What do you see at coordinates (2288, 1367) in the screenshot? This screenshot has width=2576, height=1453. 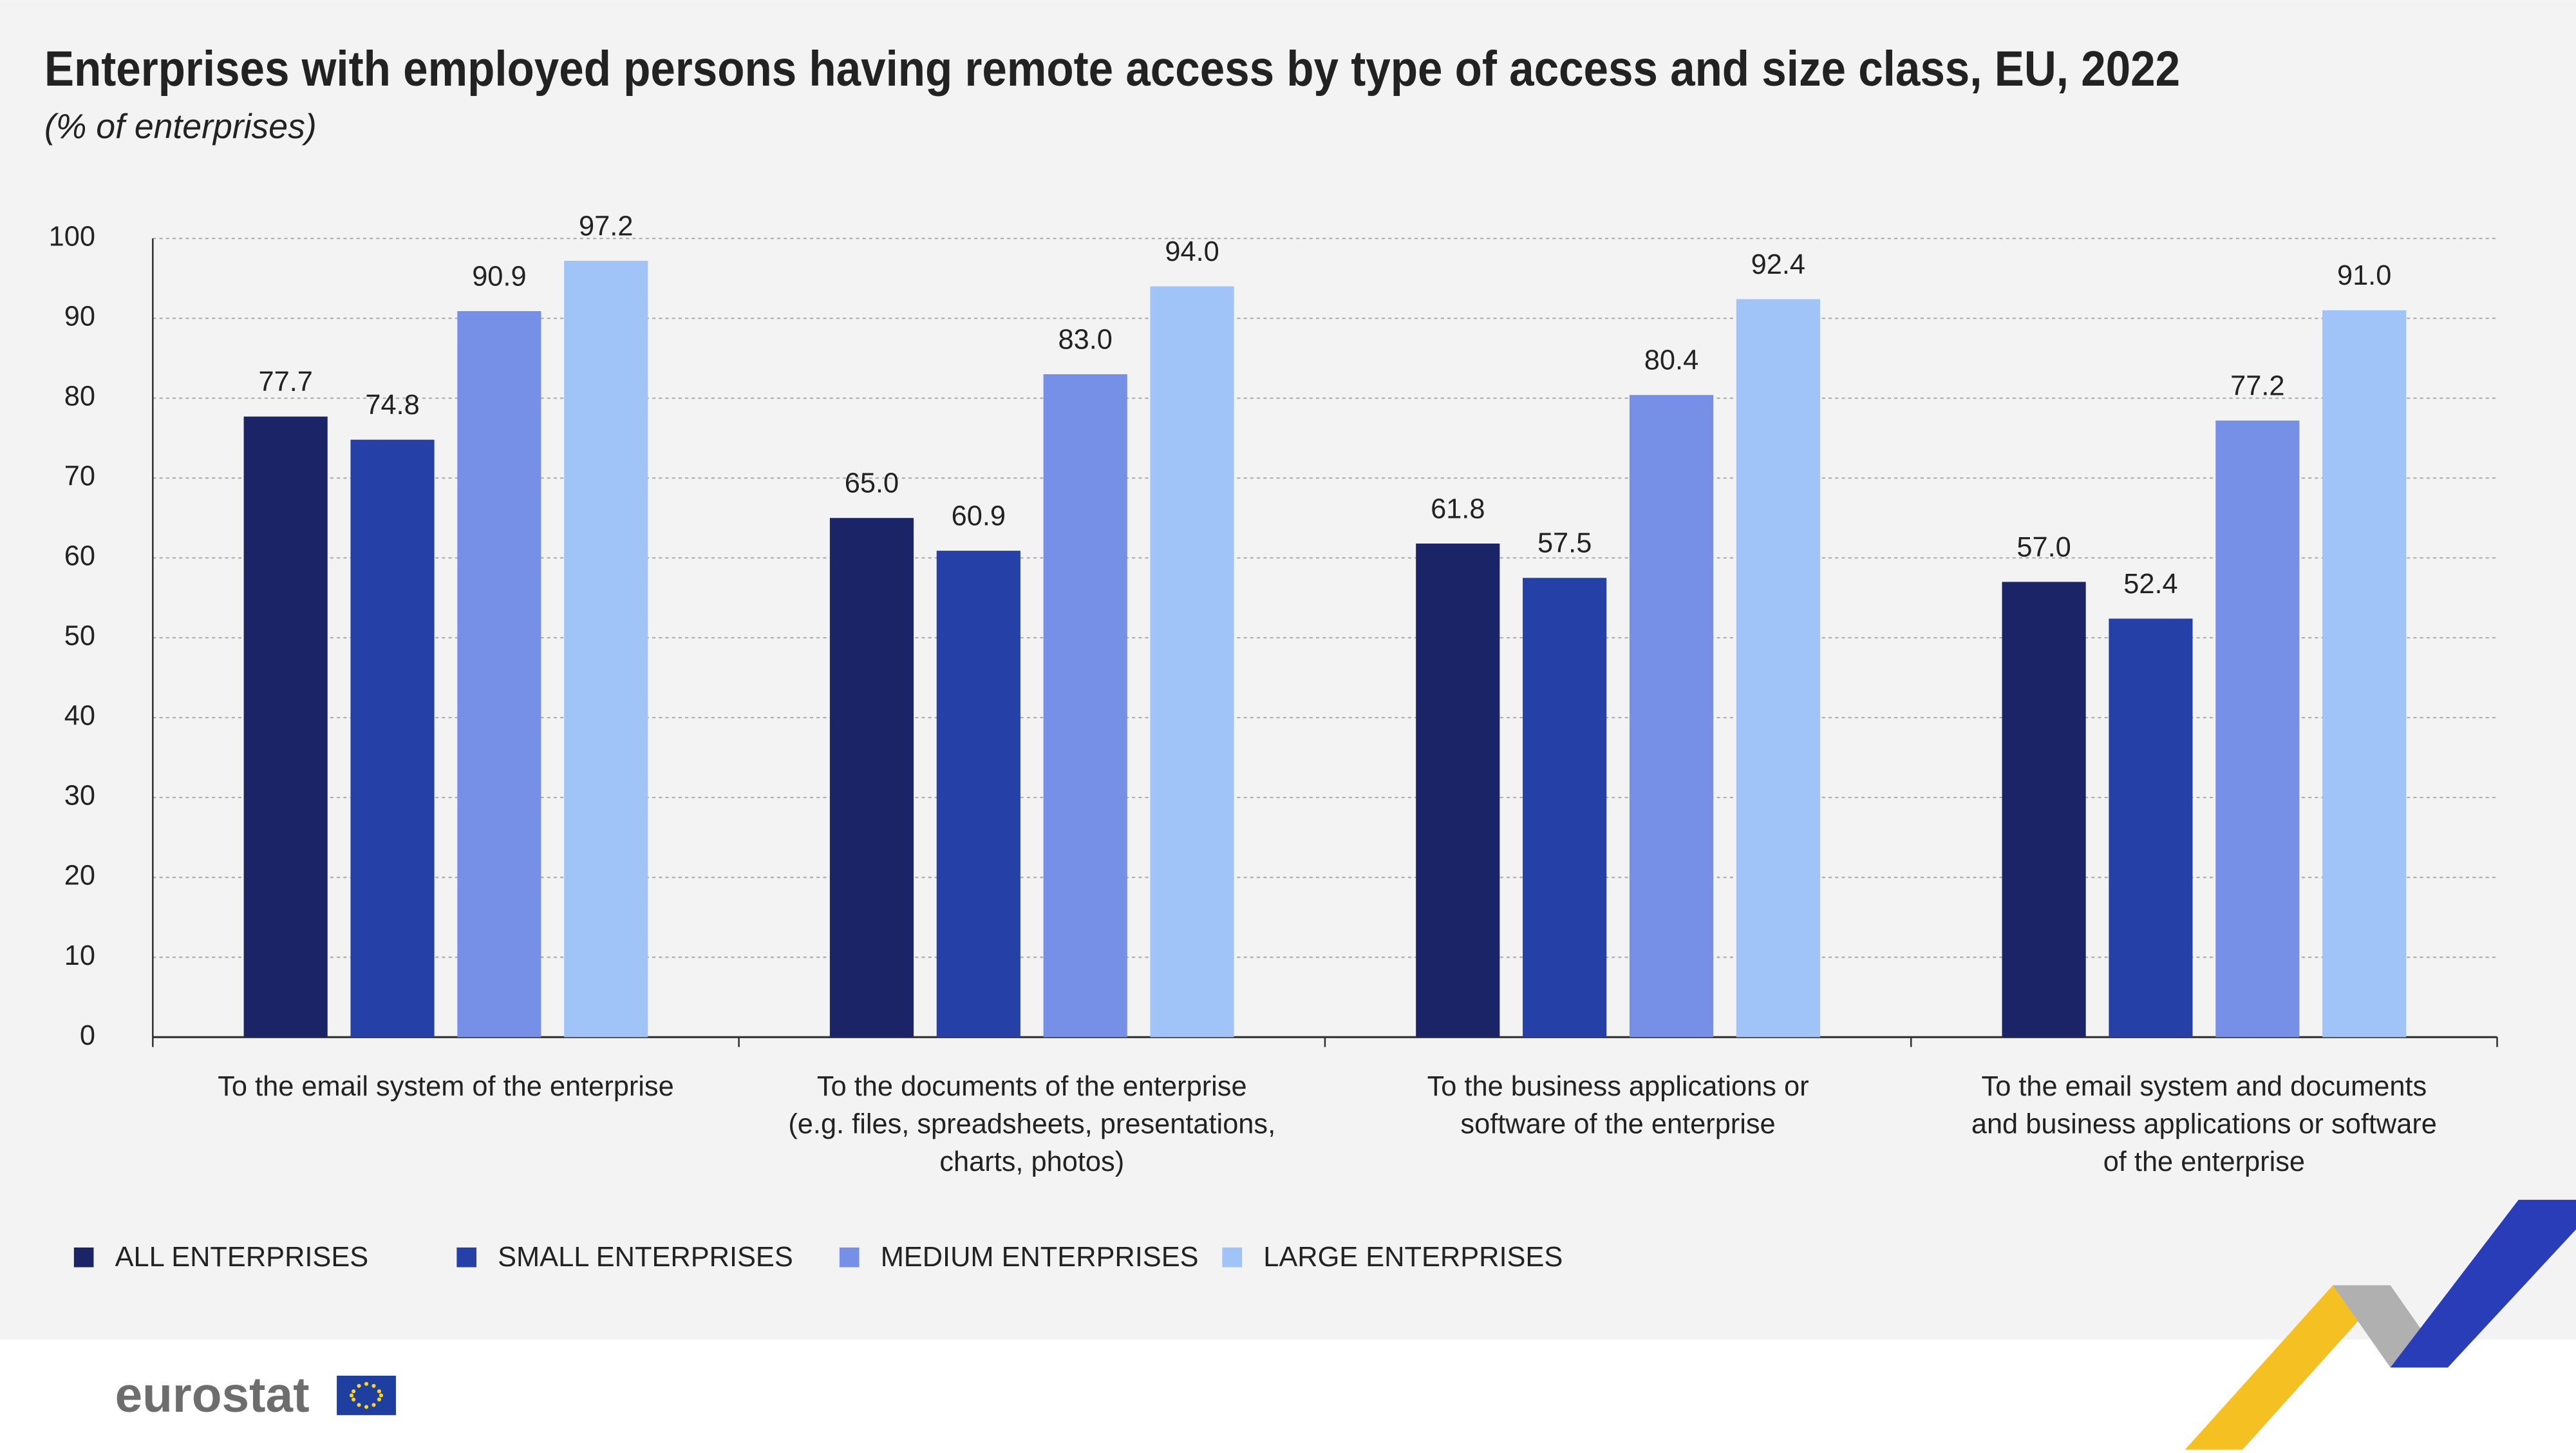 I see `decor-yellow` at bounding box center [2288, 1367].